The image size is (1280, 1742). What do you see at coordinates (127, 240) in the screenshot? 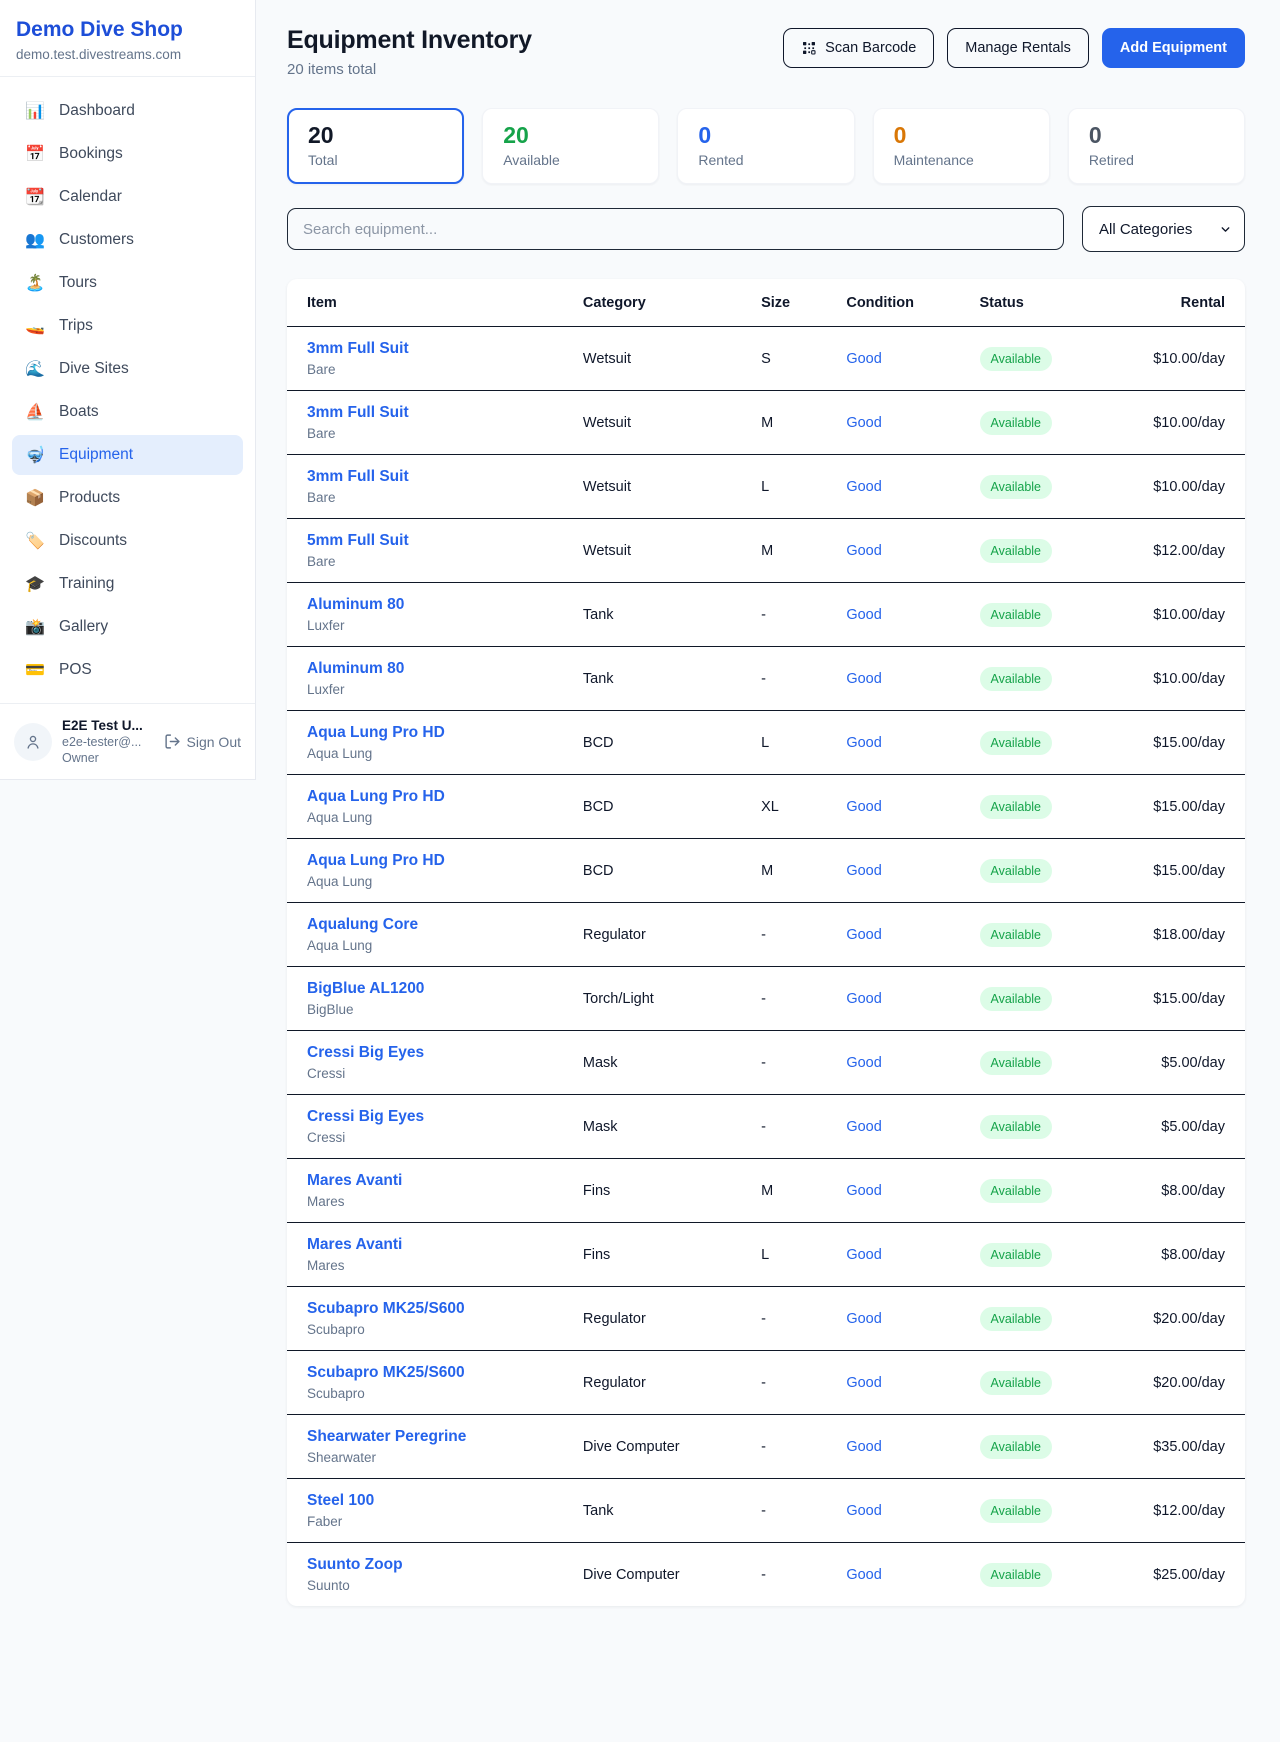
I see `sidebar-item-customers: 👥 Customers` at bounding box center [127, 240].